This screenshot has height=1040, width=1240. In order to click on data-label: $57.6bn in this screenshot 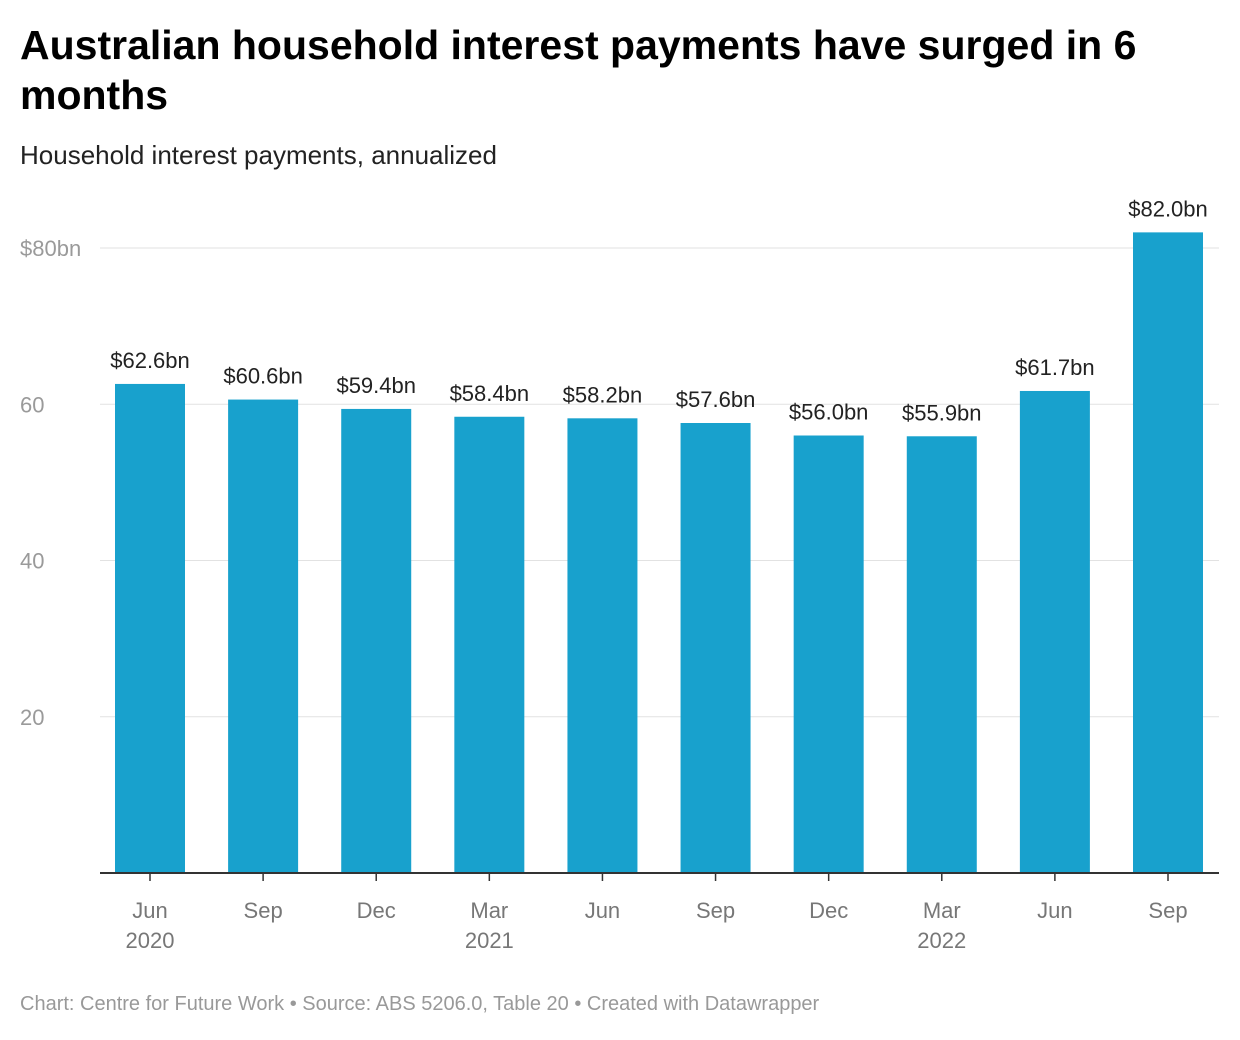, I will do `click(716, 399)`.